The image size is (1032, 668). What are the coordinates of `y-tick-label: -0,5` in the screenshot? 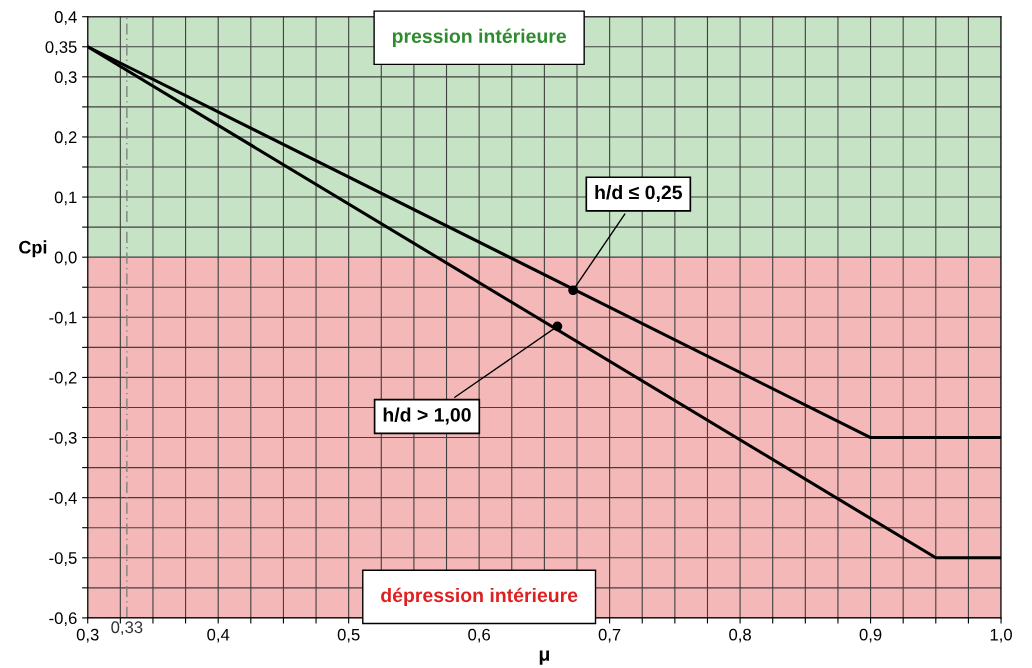 It's located at (63, 559).